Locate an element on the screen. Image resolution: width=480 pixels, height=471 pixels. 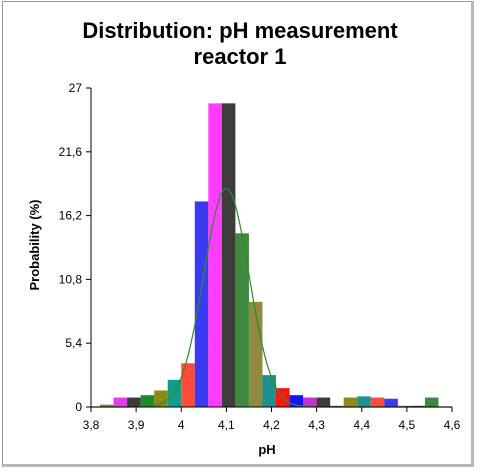
x-axis-title: pH is located at coordinates (266, 449).